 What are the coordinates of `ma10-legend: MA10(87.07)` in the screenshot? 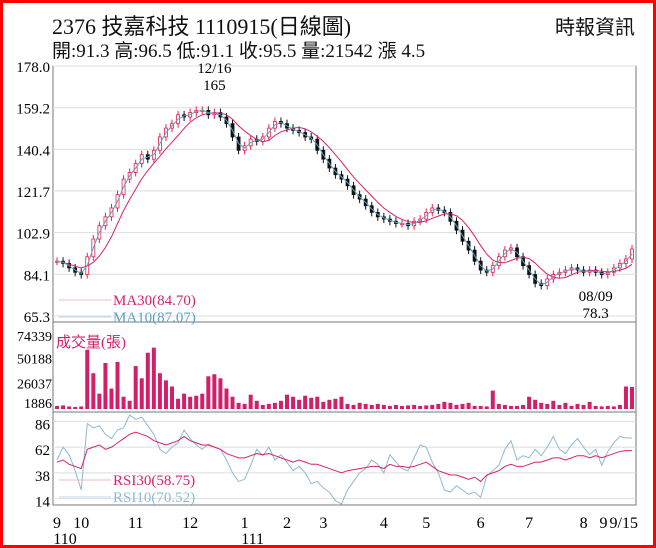 It's located at (154, 318).